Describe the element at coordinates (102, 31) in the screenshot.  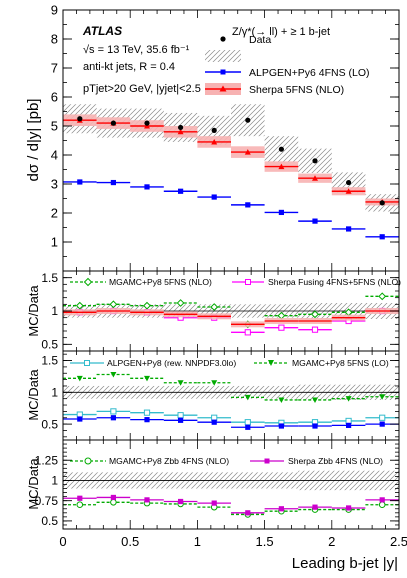
I see `atlas-label: ATLAS` at that location.